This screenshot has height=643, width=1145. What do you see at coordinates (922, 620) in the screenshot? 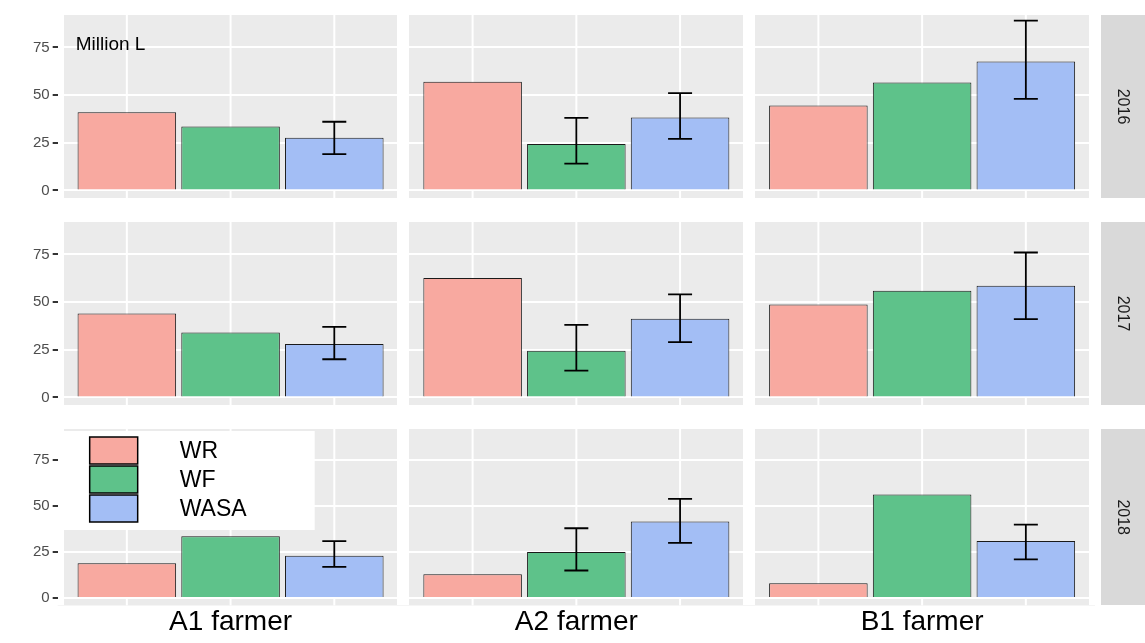
I see `x-tick-label: B1 farmer` at bounding box center [922, 620].